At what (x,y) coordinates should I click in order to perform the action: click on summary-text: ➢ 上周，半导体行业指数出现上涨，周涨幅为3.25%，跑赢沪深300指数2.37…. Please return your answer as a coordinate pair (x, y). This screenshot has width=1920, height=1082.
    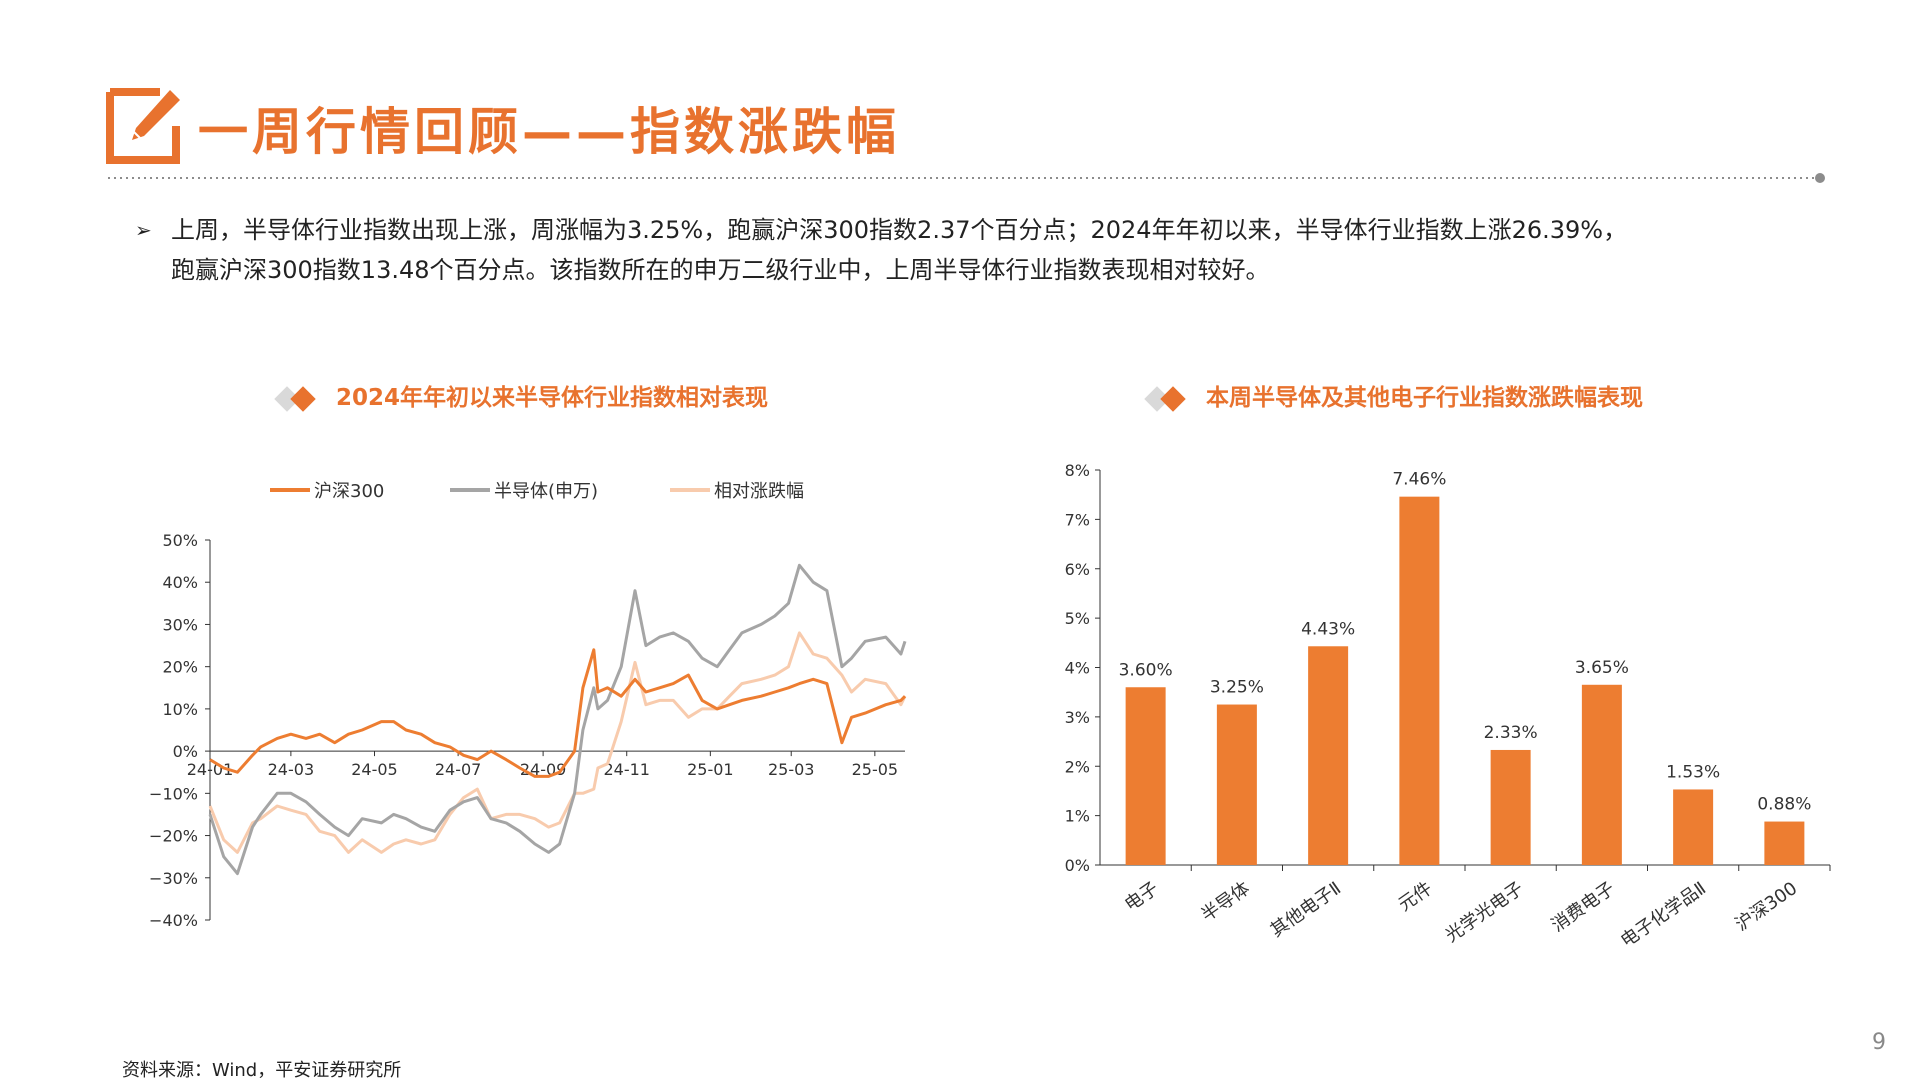
    Looking at the image, I should click on (985, 250).